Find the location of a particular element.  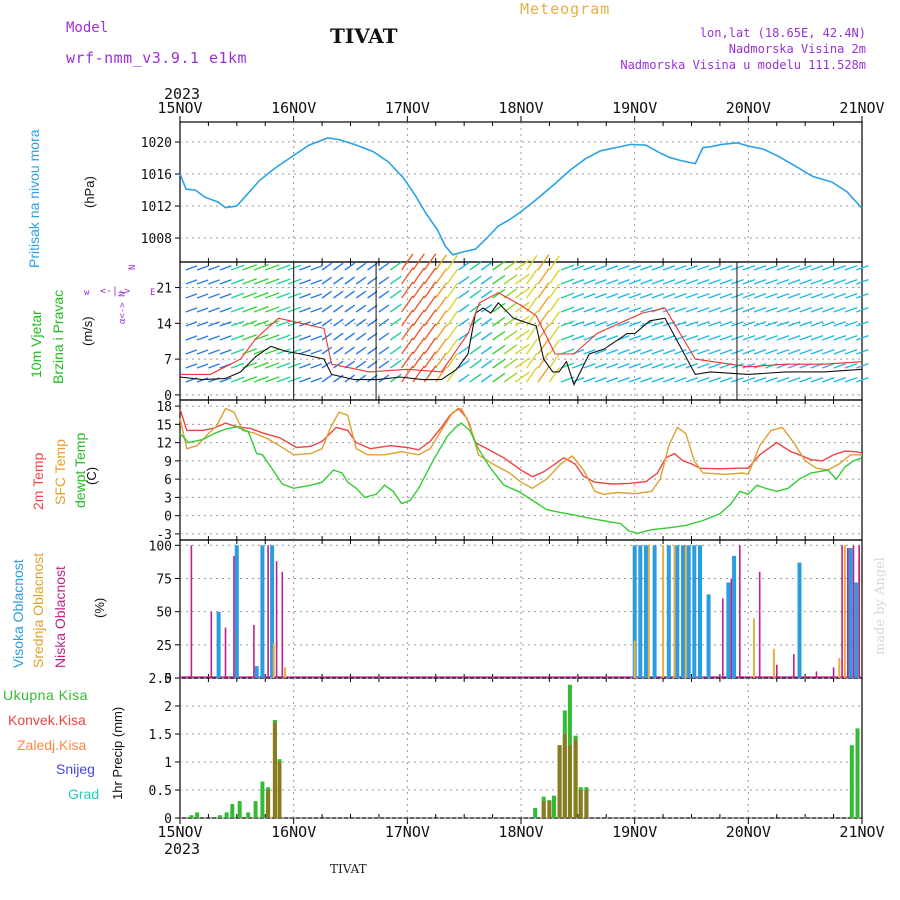

ytick-label: -3 is located at coordinates (164, 535).